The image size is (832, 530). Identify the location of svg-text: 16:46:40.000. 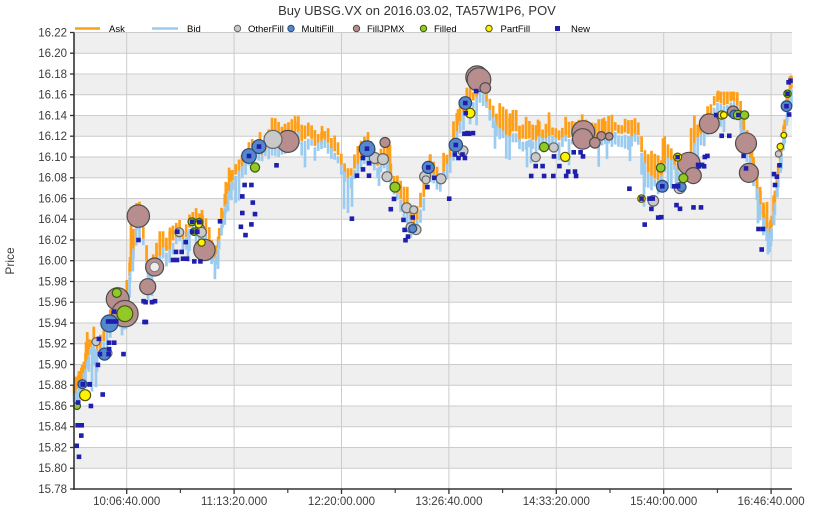
(771, 502).